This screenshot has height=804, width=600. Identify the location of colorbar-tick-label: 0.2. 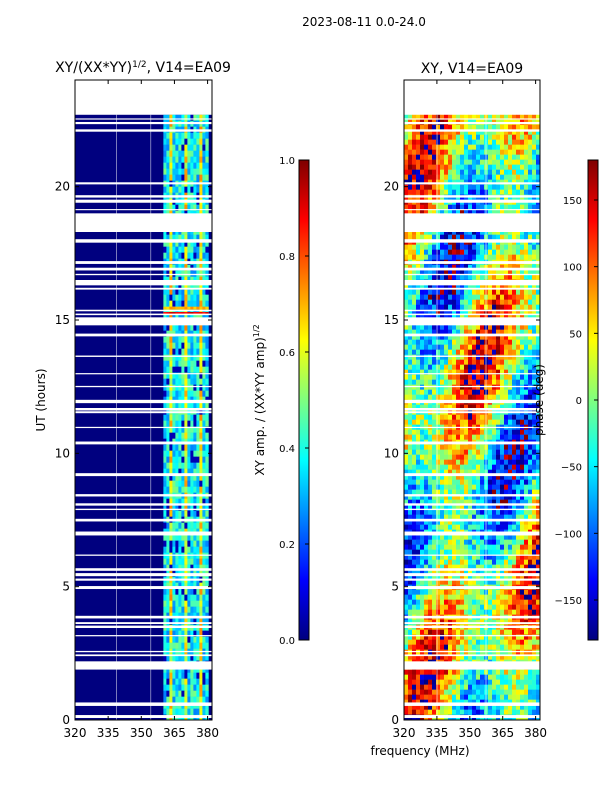
(287, 545).